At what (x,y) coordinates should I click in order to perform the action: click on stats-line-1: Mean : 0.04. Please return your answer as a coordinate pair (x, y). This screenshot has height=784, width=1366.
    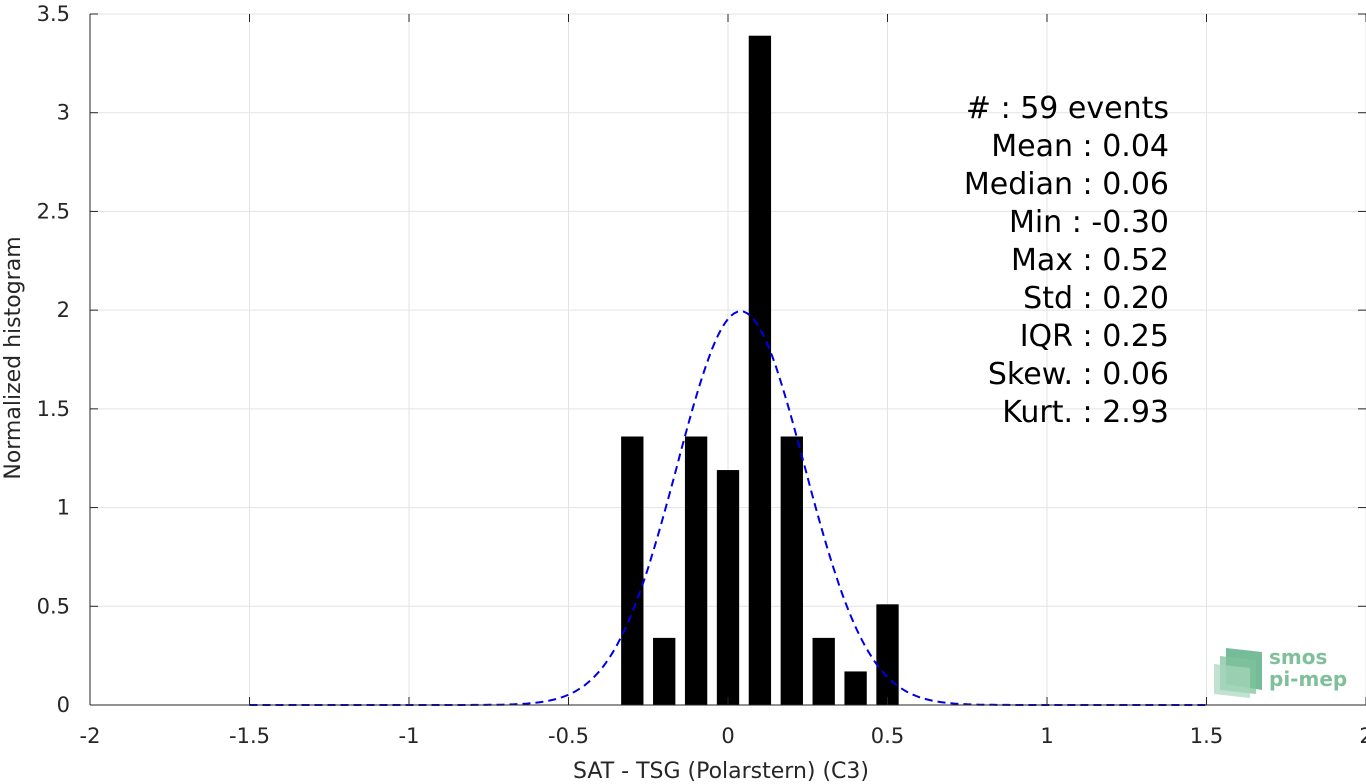
    Looking at the image, I should click on (1080, 146).